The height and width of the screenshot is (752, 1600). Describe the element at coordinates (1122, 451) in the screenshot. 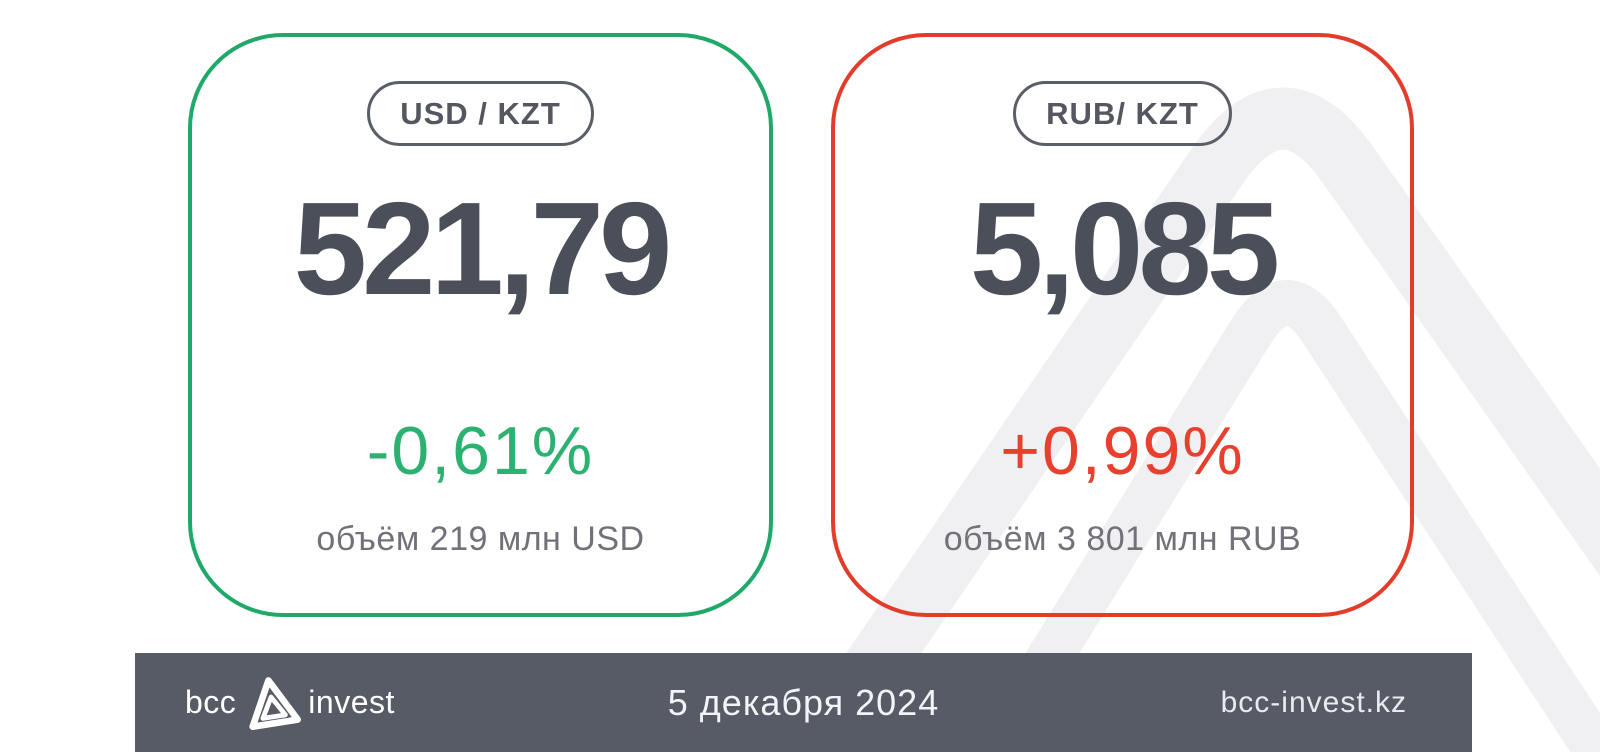

I see `change-percent: +0,99%` at that location.